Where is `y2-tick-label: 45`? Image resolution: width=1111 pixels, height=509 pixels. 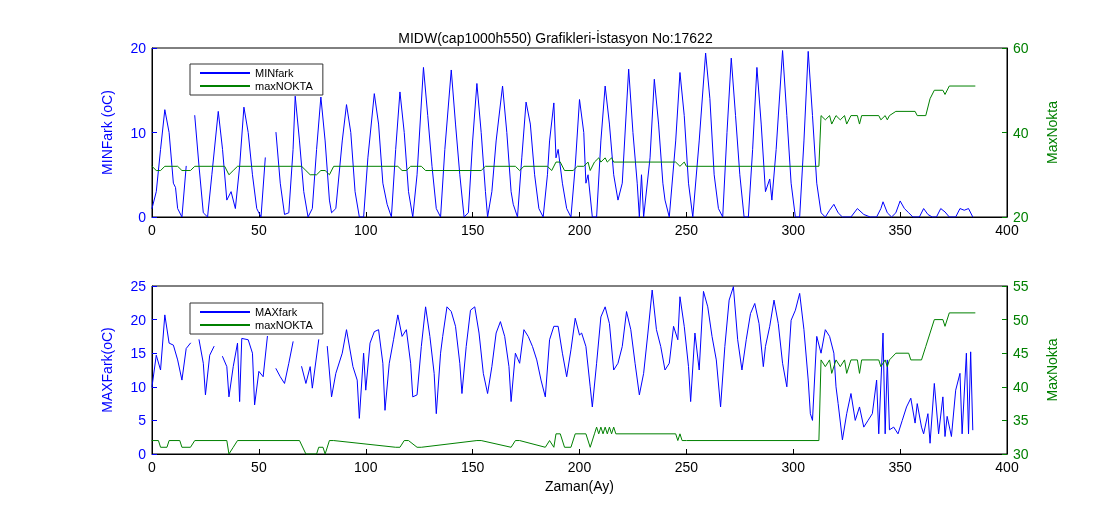 y2-tick-label: 45 is located at coordinates (1021, 353).